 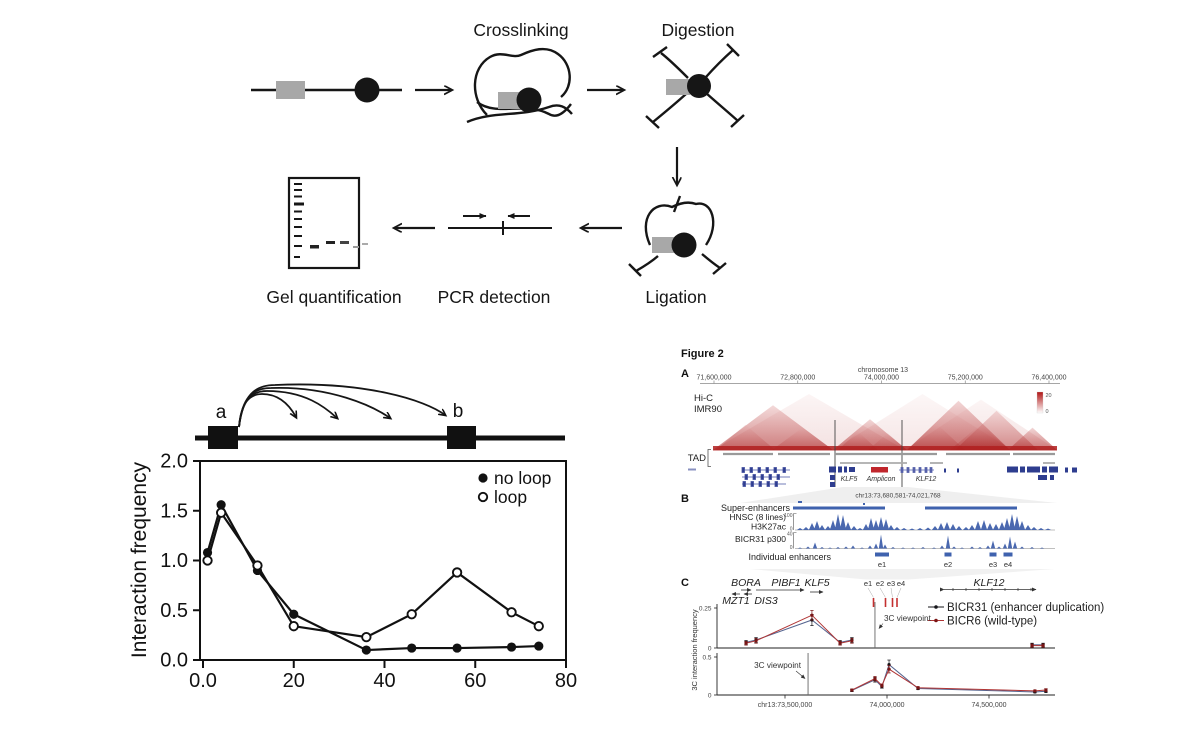 What do you see at coordinates (892, 602) in the screenshot?
I see `enhancer-tick-e3` at bounding box center [892, 602].